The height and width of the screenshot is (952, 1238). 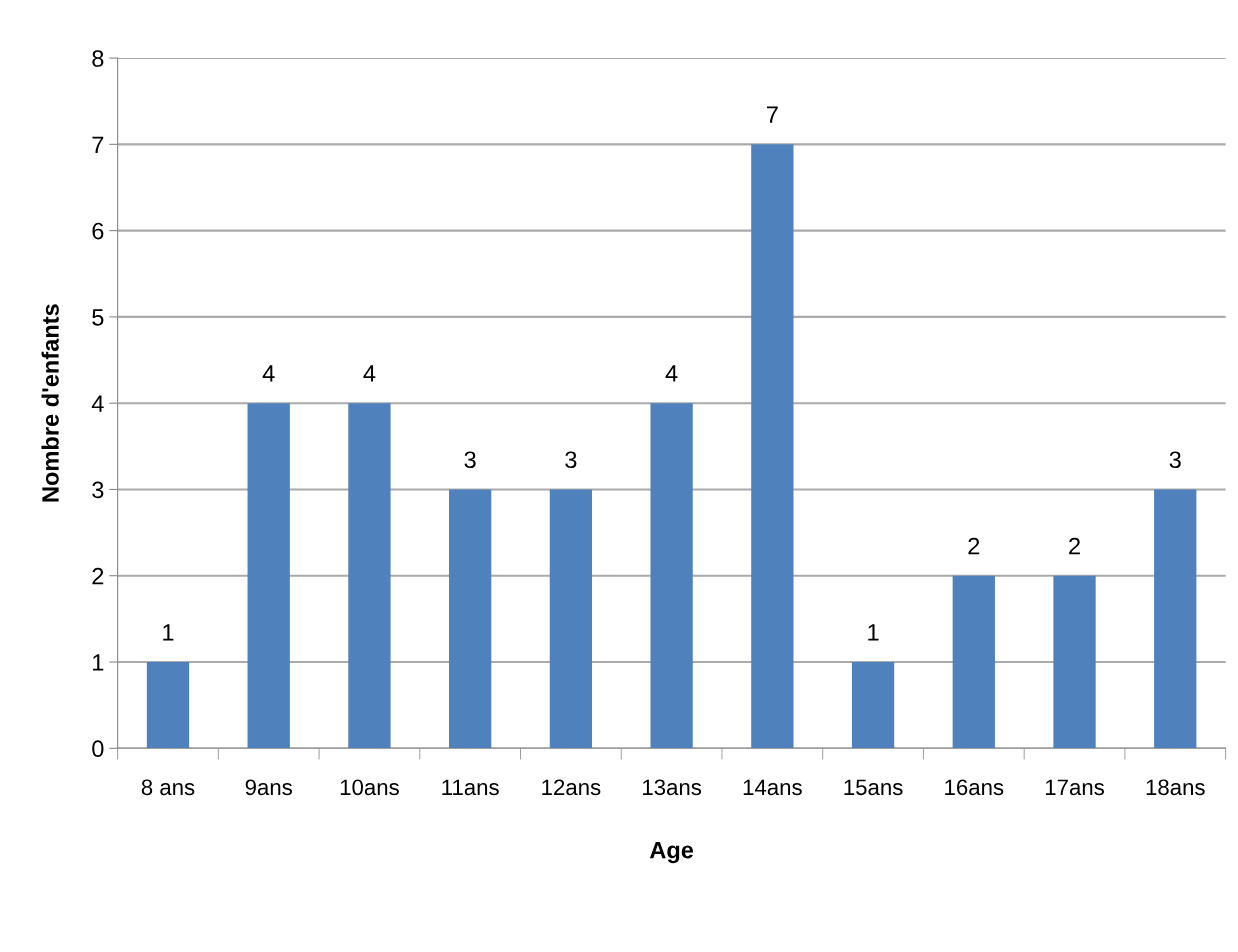 What do you see at coordinates (672, 787) in the screenshot?
I see `x-tick-label: 13ans` at bounding box center [672, 787].